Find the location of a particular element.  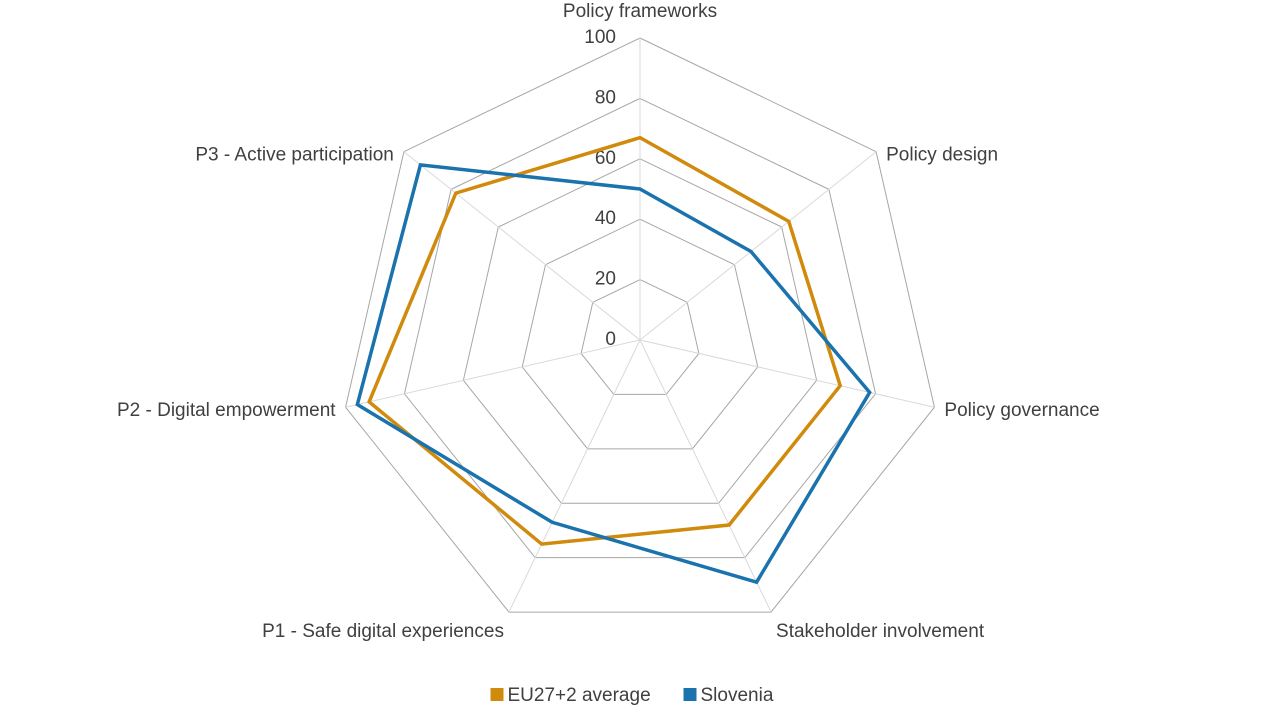

category-label: Policy design is located at coordinates (942, 155).